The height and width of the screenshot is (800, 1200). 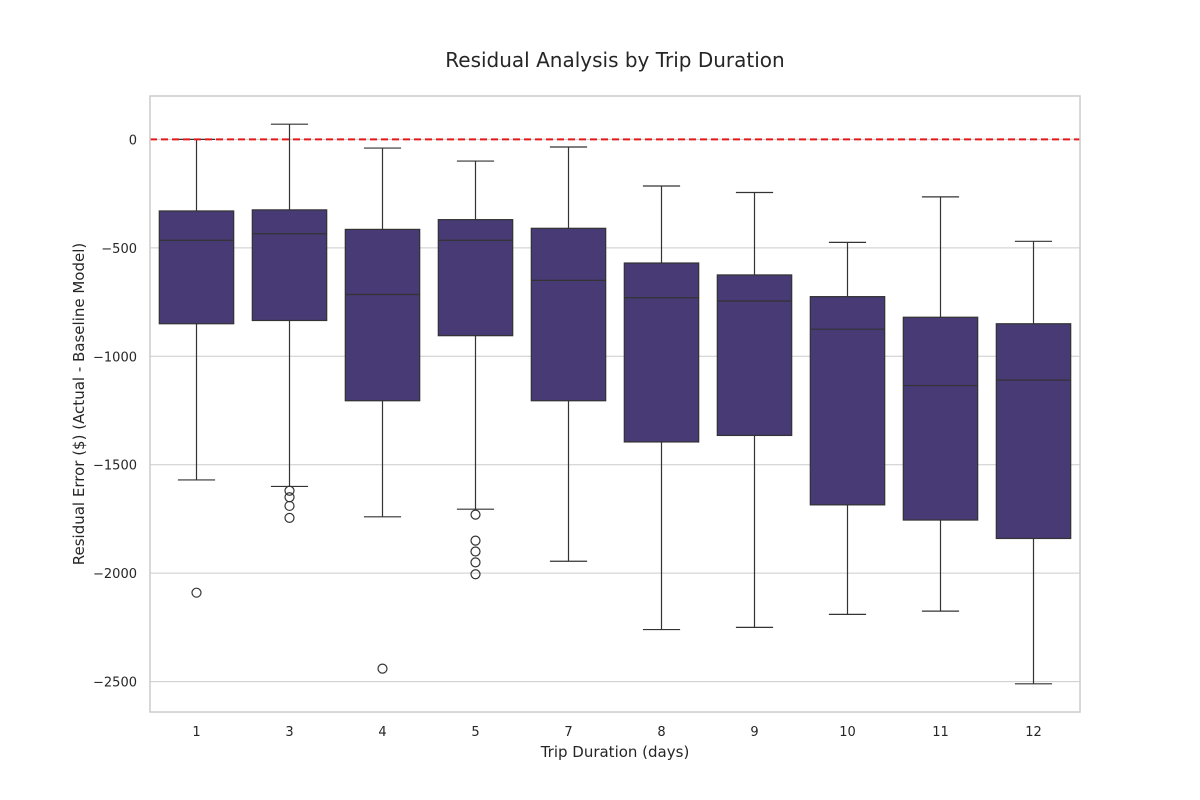 I want to click on x-tick-label: 9, so click(x=754, y=732).